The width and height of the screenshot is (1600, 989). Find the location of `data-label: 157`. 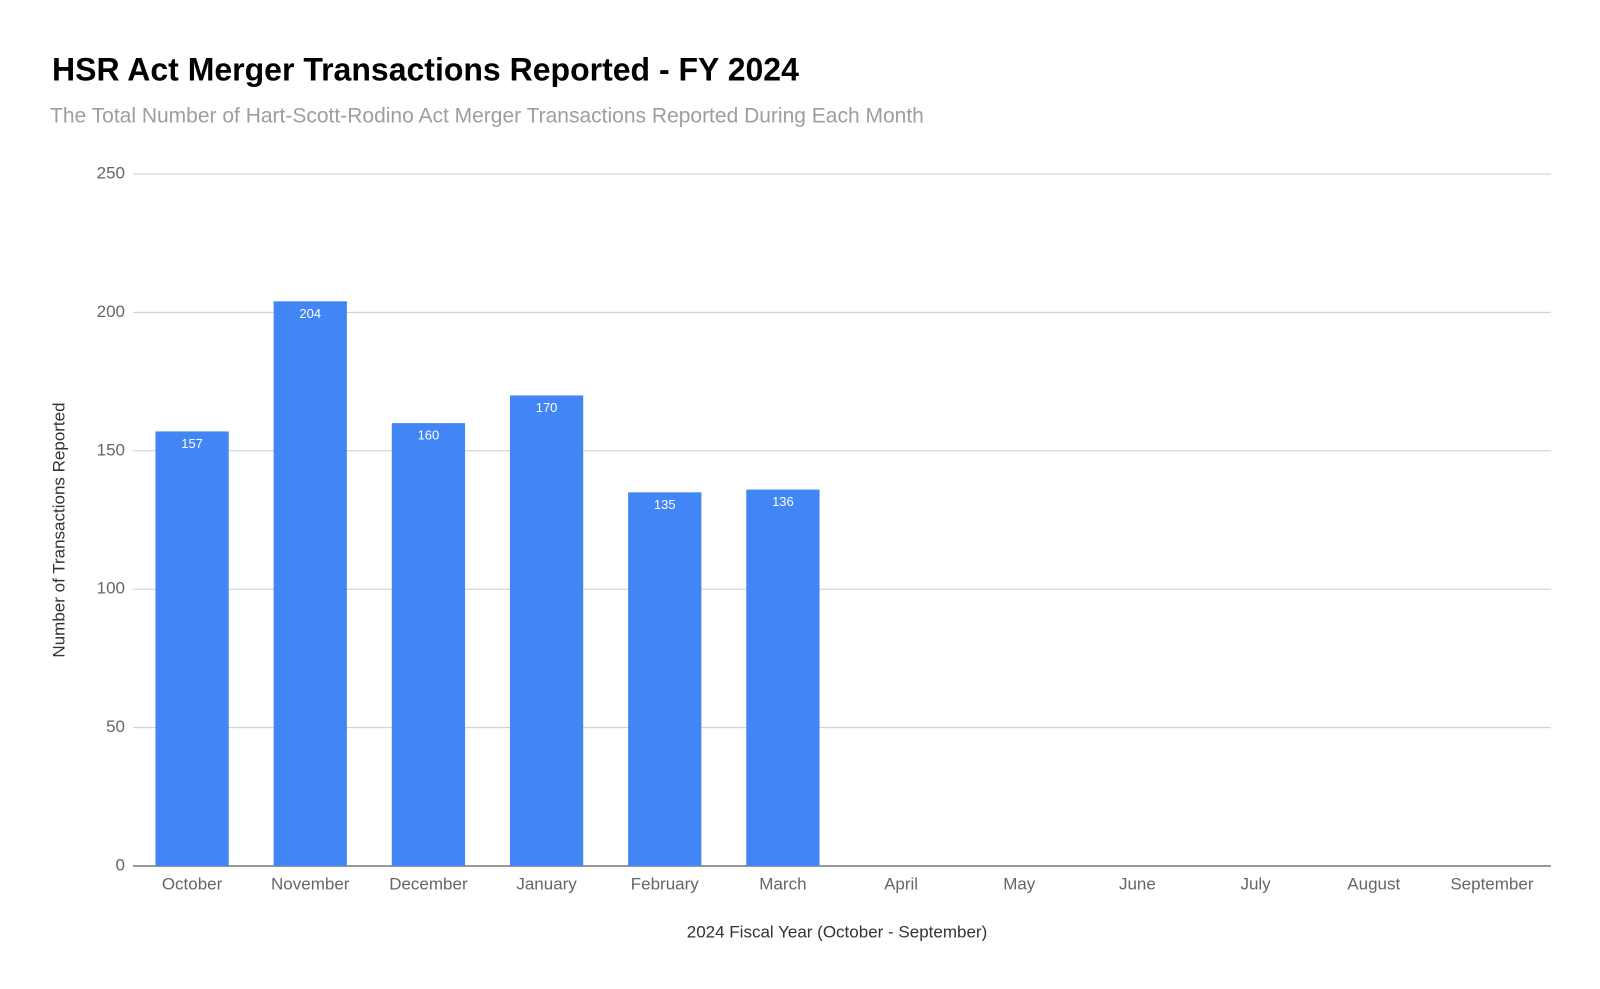

data-label: 157 is located at coordinates (192, 443).